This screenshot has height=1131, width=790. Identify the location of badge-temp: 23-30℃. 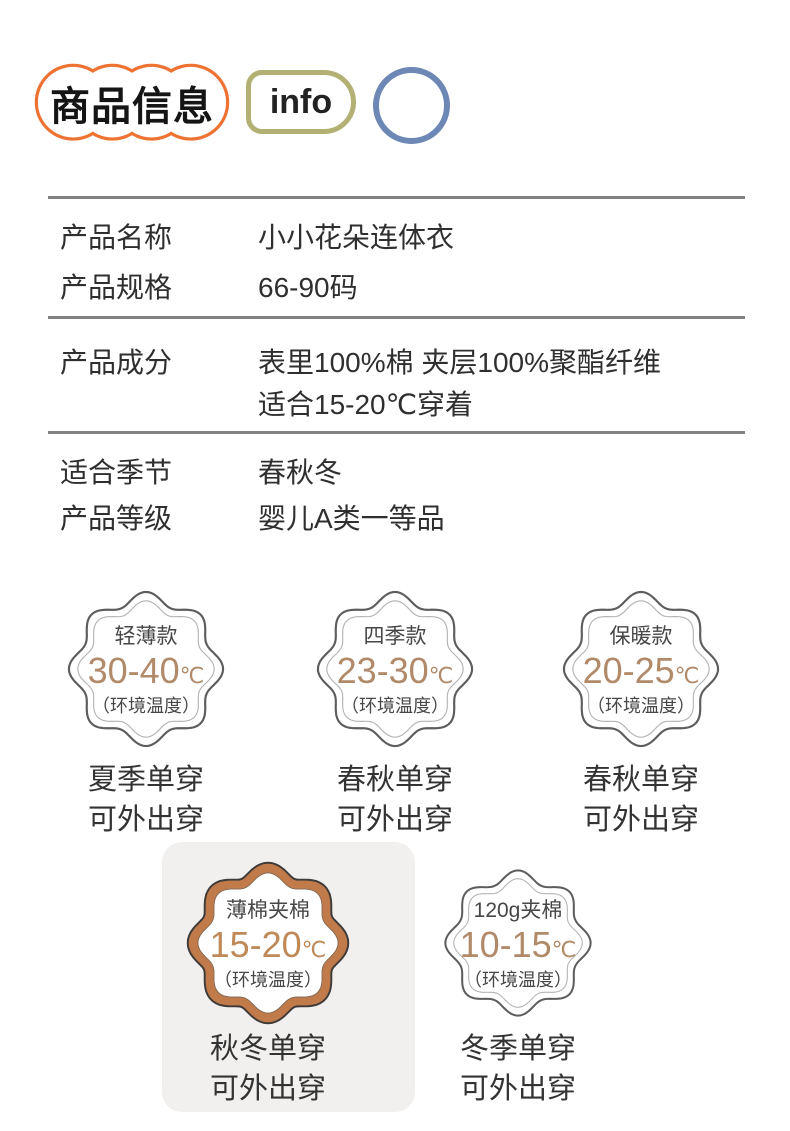
(395, 670).